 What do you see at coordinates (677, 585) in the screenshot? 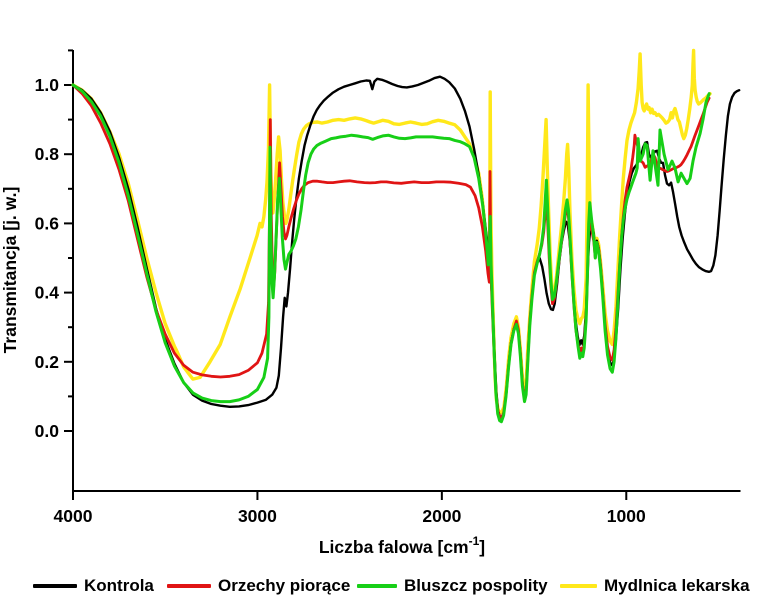
I see `legend-label-mydlnica: Mydlnica lekarska` at bounding box center [677, 585].